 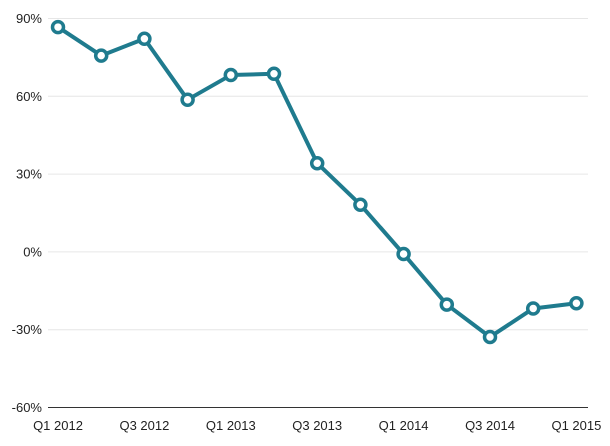 What do you see at coordinates (27, 329) in the screenshot?
I see `y-tick-label: -30%` at bounding box center [27, 329].